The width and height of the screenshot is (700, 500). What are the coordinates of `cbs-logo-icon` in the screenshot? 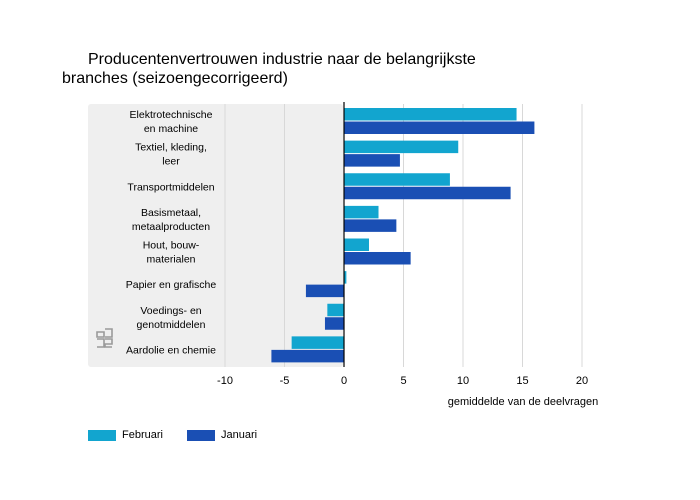 It's located at (104, 338).